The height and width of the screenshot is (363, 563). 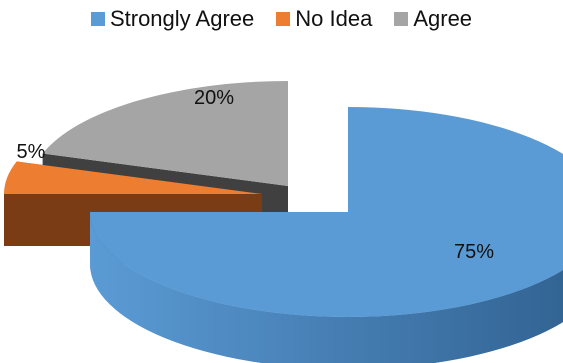 I want to click on legend-item: No Idea, so click(x=324, y=19).